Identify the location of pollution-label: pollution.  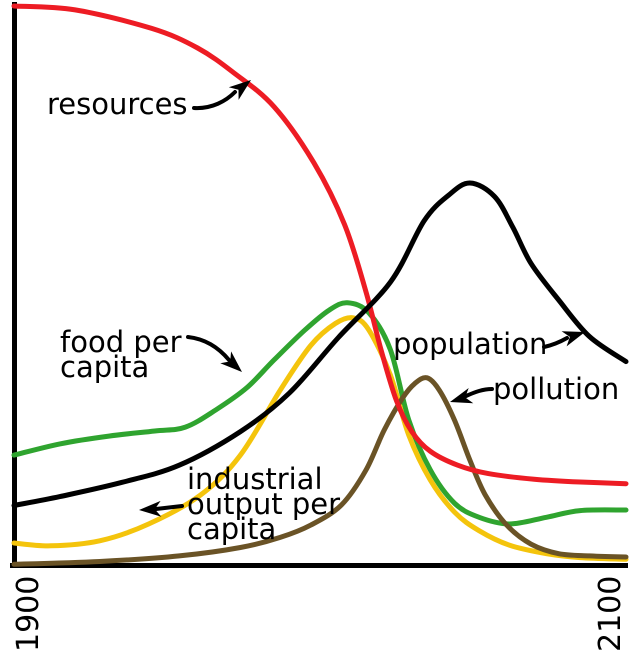
(556, 389).